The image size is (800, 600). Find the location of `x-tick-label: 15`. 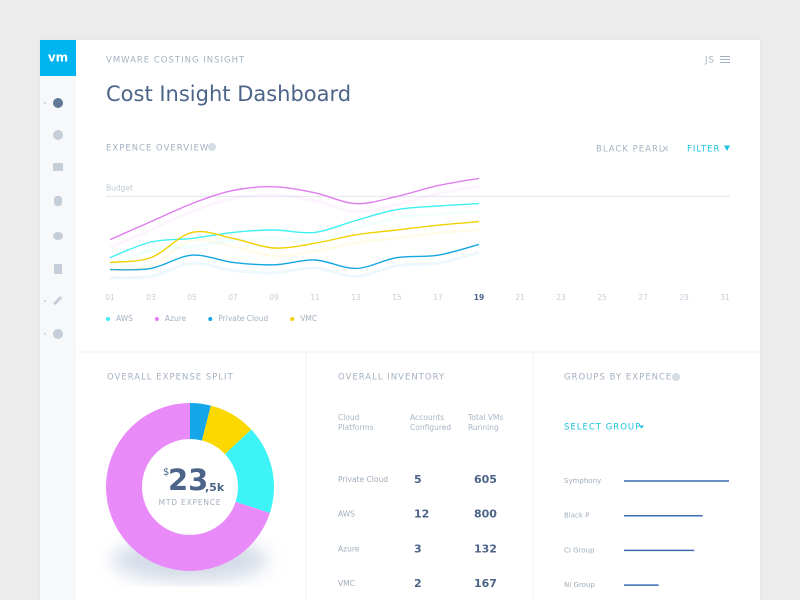

x-tick-label: 15 is located at coordinates (397, 297).